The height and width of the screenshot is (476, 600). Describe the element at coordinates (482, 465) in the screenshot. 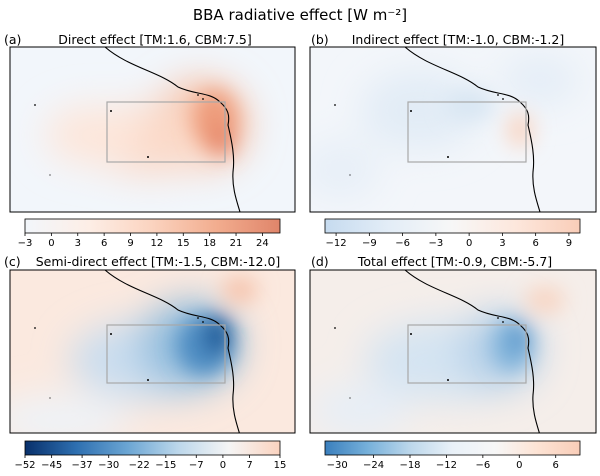

I see `colorbar-d-tick-label: −6` at that location.